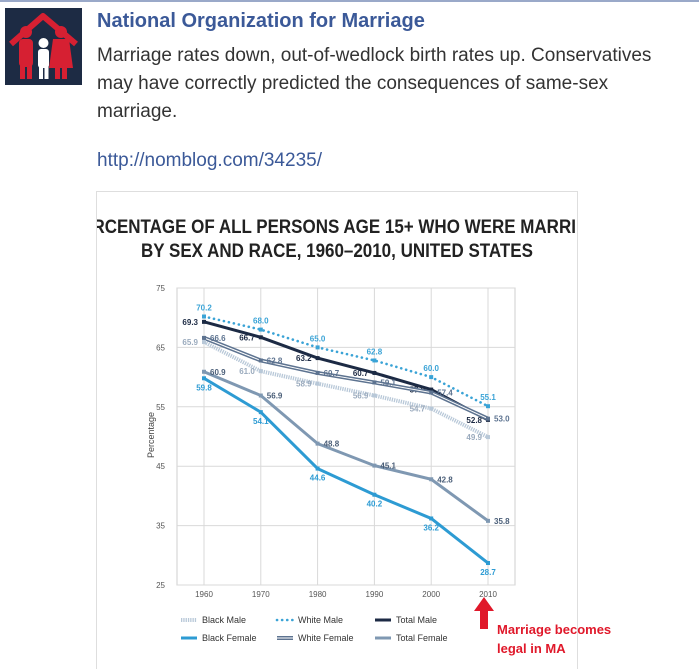 This screenshot has width=699, height=669. What do you see at coordinates (388, 466) in the screenshot?
I see `data-label-total-female: 45.1` at bounding box center [388, 466].